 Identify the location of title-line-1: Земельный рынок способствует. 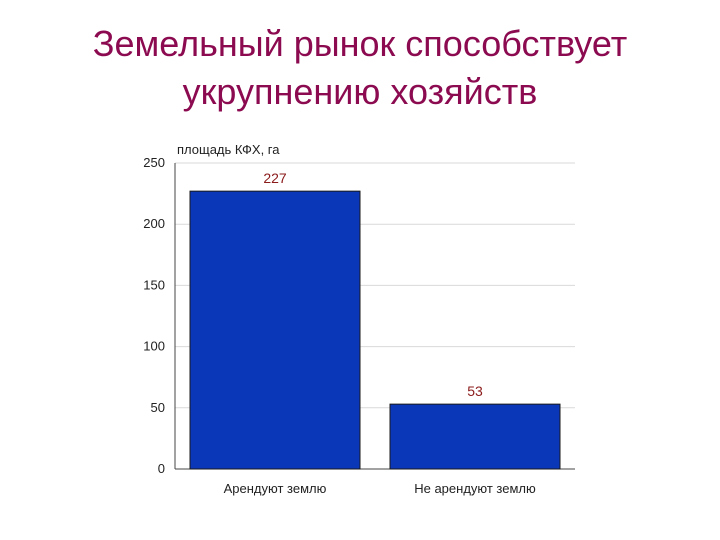
(360, 43).